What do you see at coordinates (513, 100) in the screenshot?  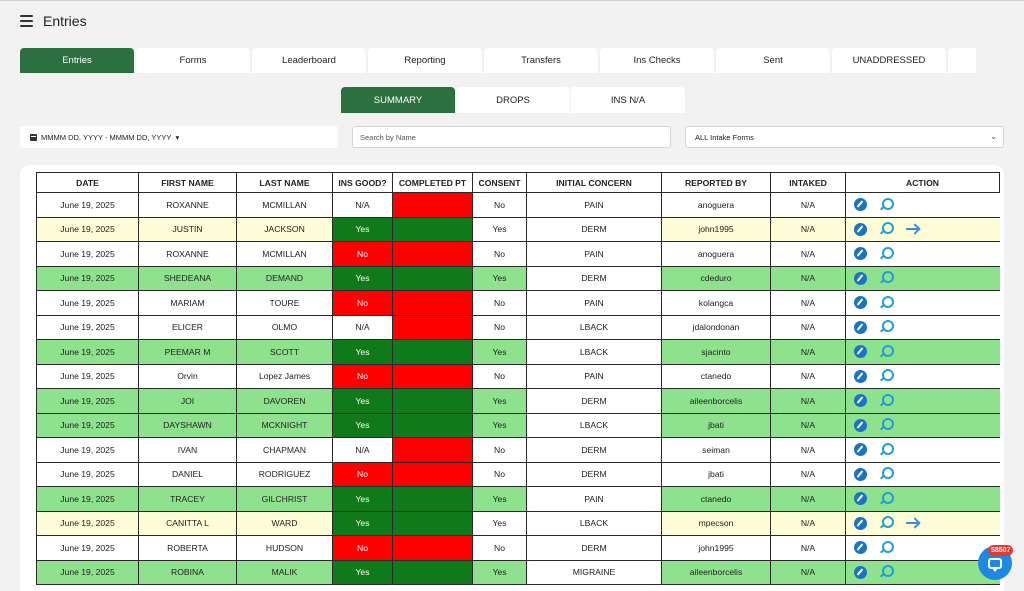 I see `subtab-drops: DROPS` at bounding box center [513, 100].